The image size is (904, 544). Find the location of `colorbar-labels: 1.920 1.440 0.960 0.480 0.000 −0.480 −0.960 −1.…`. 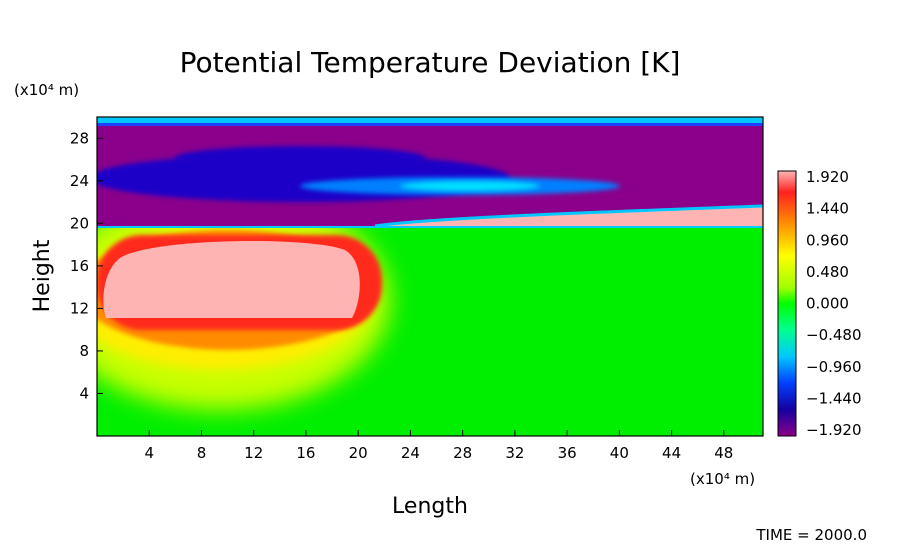

colorbar-labels: 1.920 1.440 0.960 0.480 0.000 −0.480 −0.960 −1.… is located at coordinates (834, 303).